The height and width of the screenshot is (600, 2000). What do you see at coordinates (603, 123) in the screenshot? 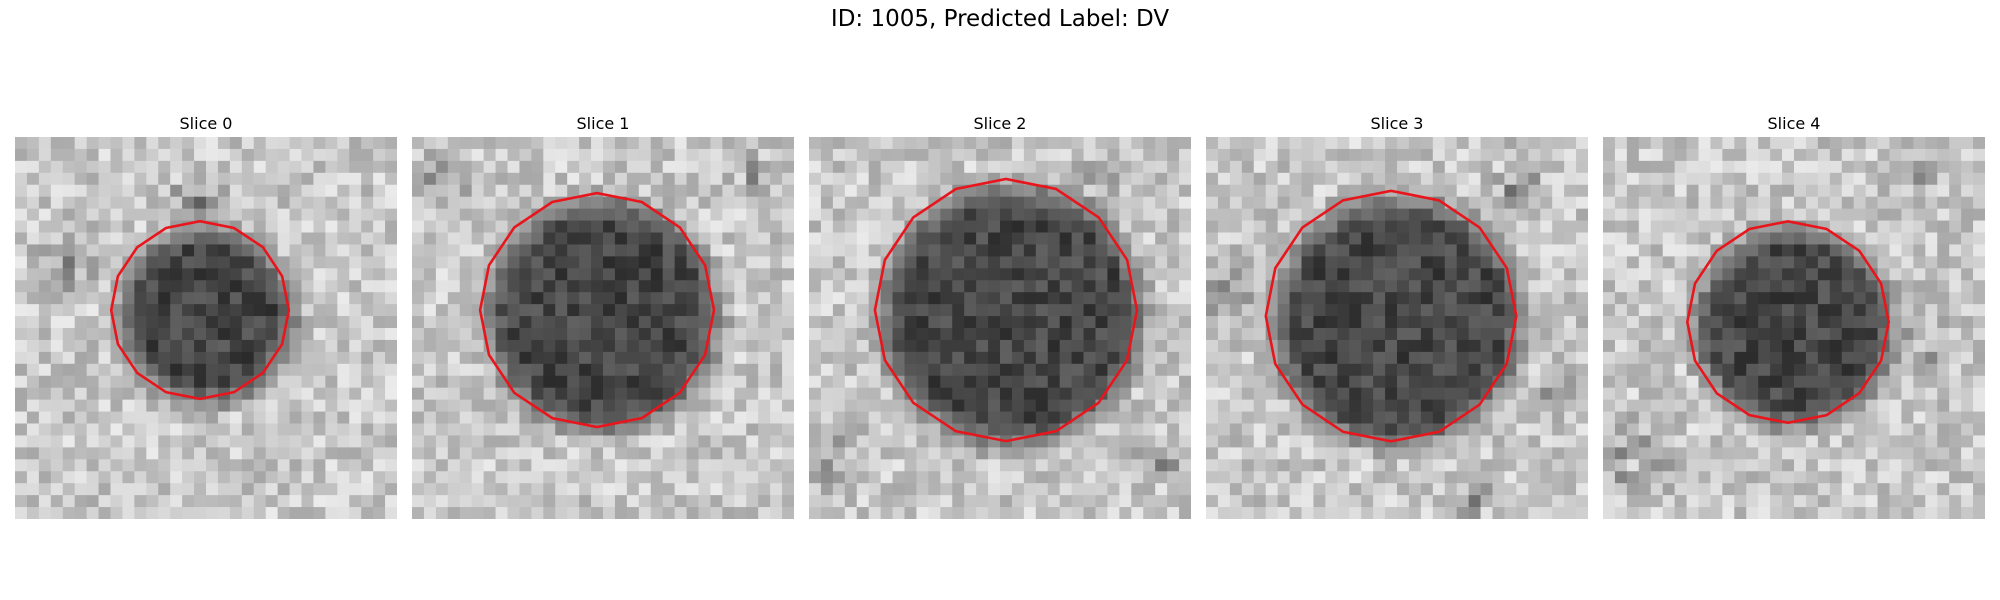
I see `slice-title-1: Slice 1` at bounding box center [603, 123].